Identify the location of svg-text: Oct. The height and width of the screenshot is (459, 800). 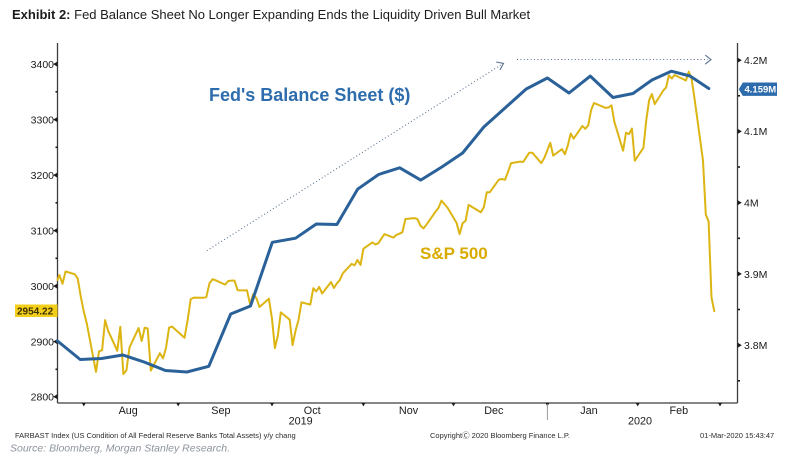
(312, 411).